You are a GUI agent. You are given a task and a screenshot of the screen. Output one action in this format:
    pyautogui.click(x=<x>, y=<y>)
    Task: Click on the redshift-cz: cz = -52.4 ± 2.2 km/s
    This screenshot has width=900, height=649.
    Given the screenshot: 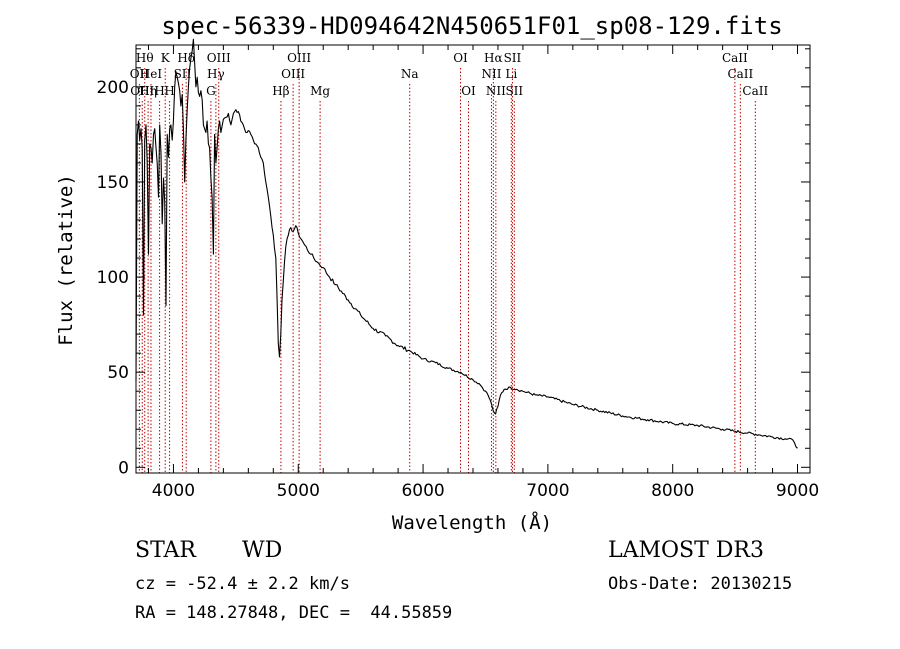 What is the action you would take?
    pyautogui.click(x=242, y=584)
    